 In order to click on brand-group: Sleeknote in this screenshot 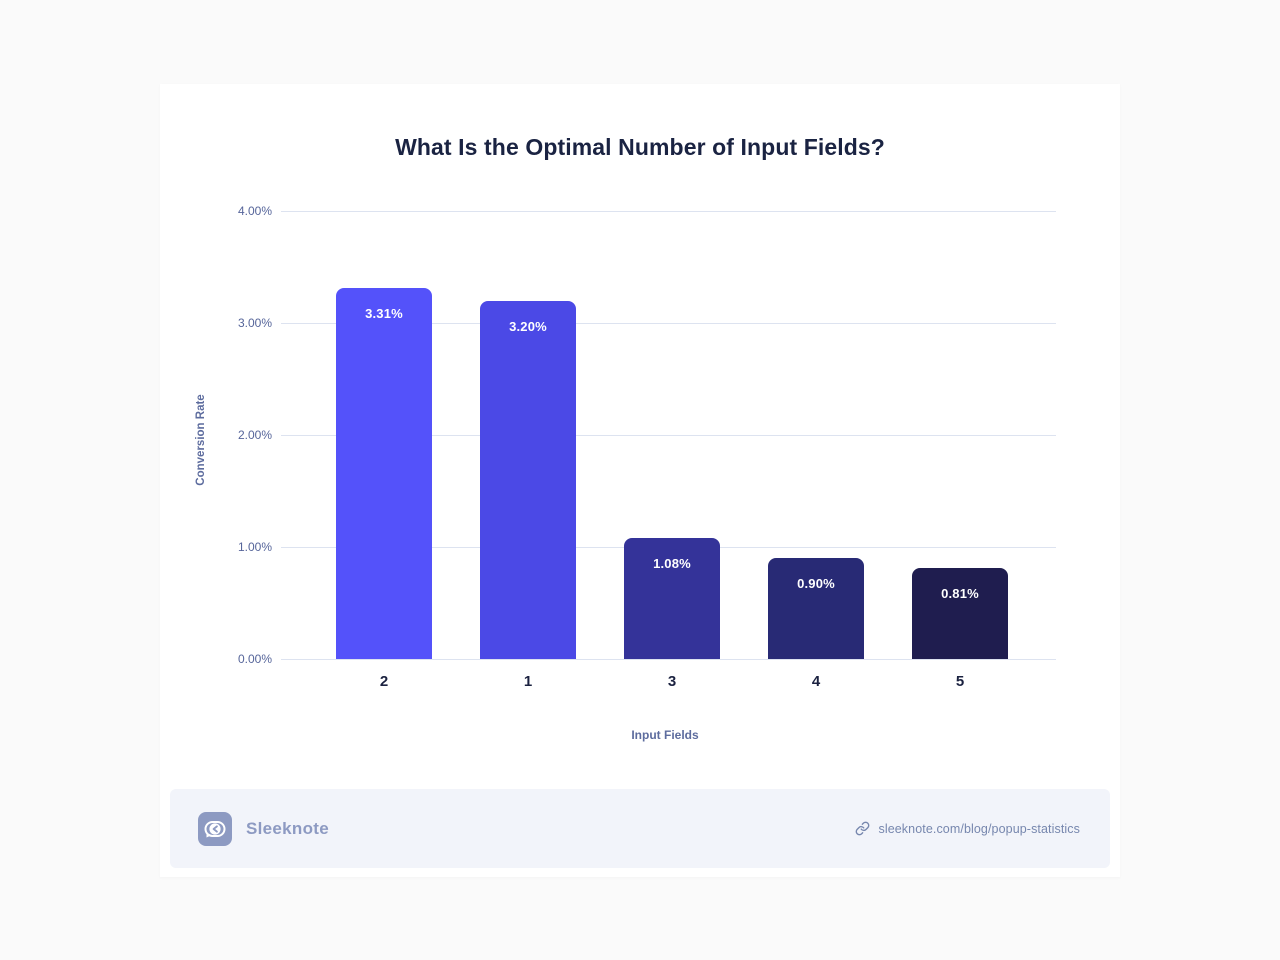, I will do `click(263, 828)`.